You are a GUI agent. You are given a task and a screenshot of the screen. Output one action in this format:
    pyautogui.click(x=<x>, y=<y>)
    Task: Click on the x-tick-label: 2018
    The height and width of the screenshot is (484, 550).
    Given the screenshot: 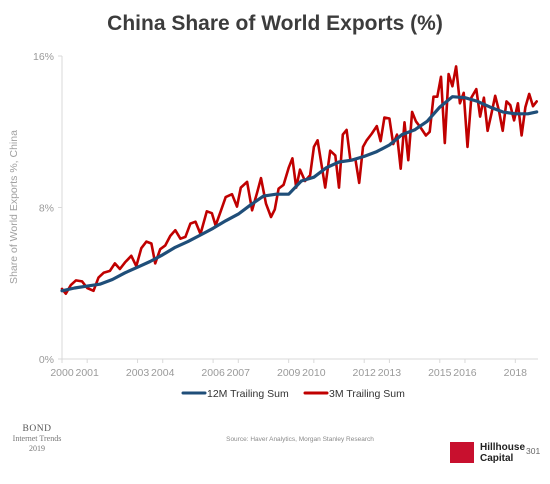 What is the action you would take?
    pyautogui.click(x=516, y=373)
    